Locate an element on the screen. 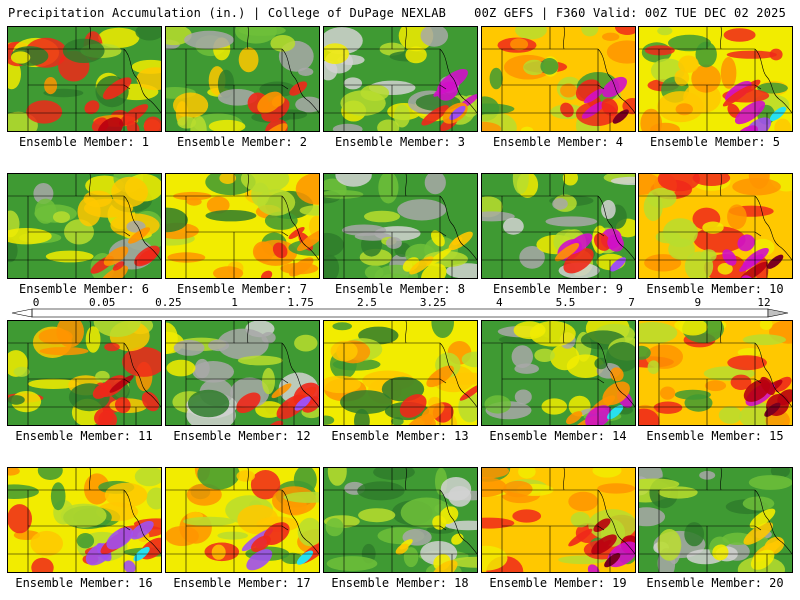 The image size is (800, 600). color-scale-tick-label: 0.25 is located at coordinates (168, 302).